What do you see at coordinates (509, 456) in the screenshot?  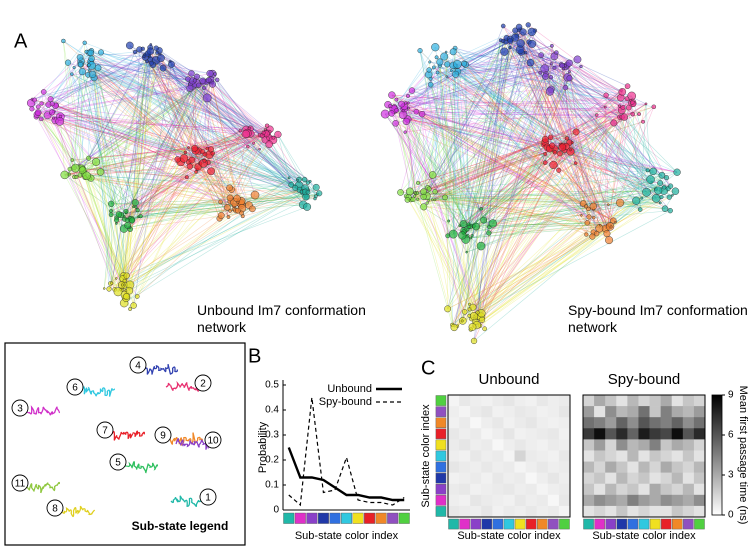 I see `heatmap-frame` at bounding box center [509, 456].